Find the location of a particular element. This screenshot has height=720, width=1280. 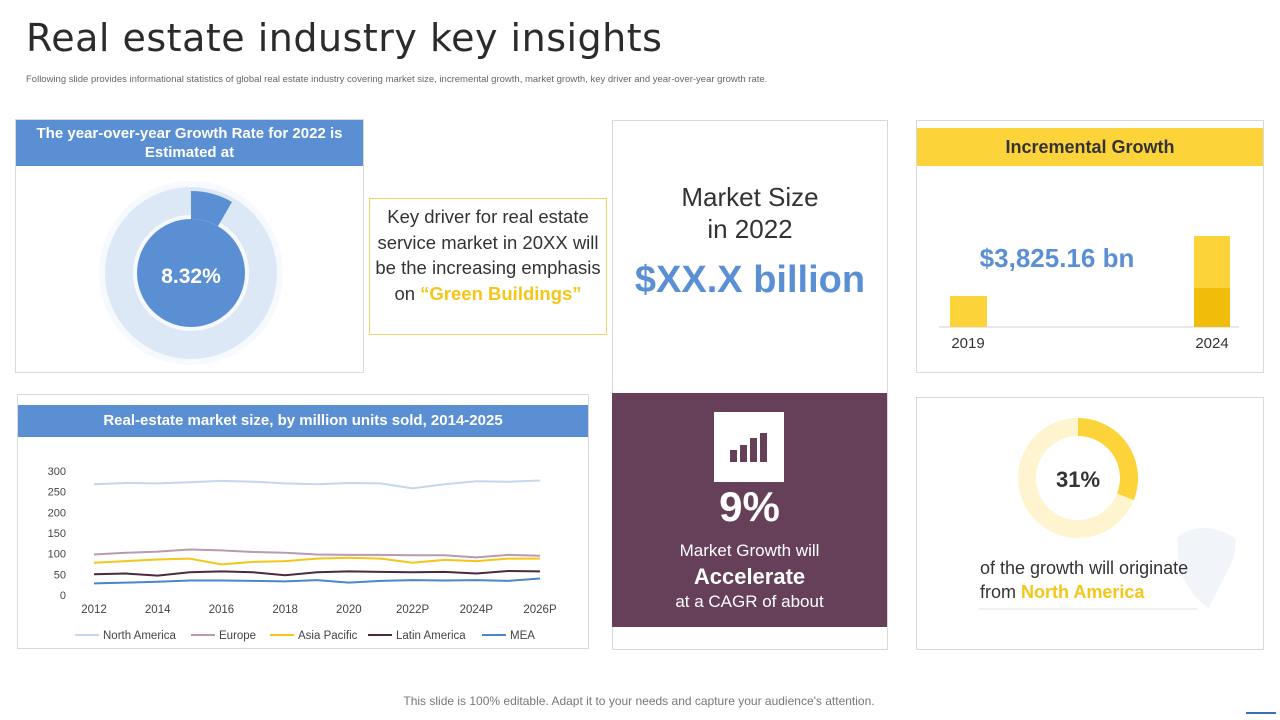

donut-center is located at coordinates (191, 273).